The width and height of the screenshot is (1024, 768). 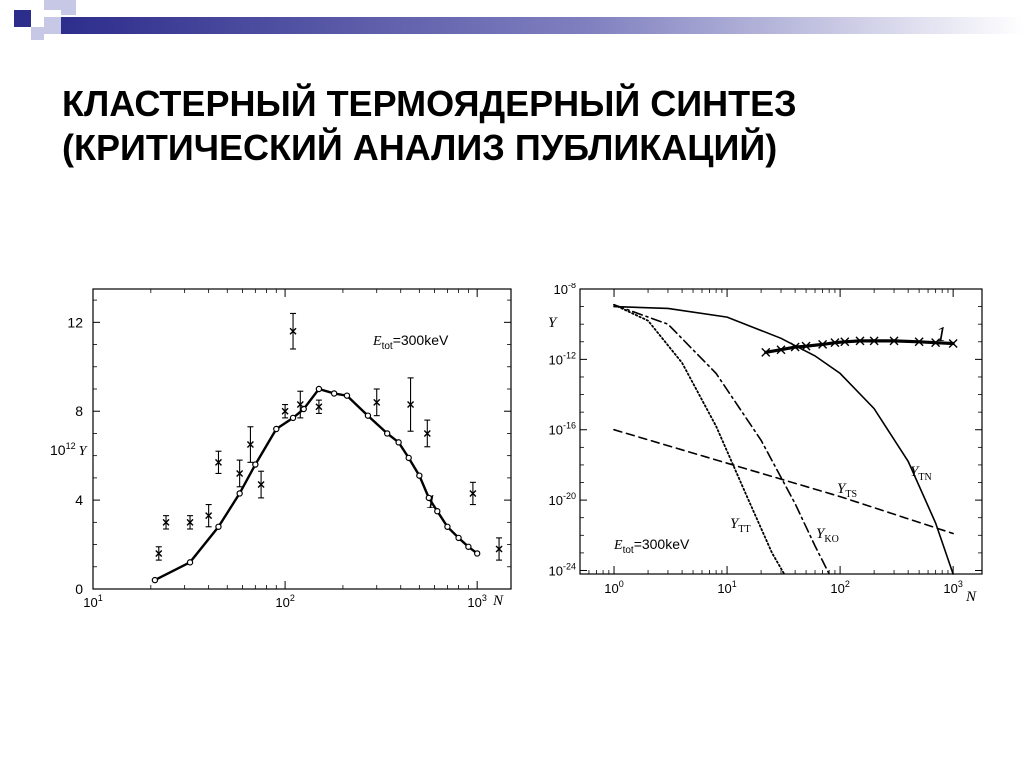 I want to click on series-line-tn, so click(x=783, y=440).